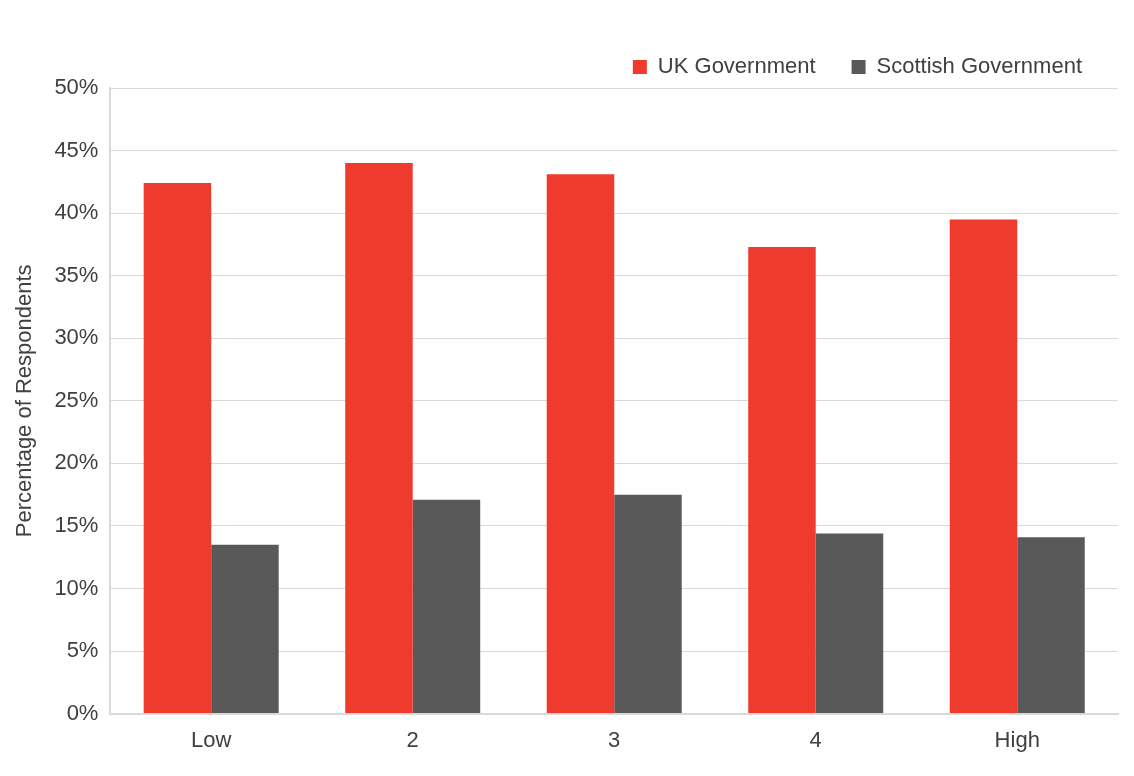  What do you see at coordinates (614, 739) in the screenshot?
I see `x-tick-label: 3` at bounding box center [614, 739].